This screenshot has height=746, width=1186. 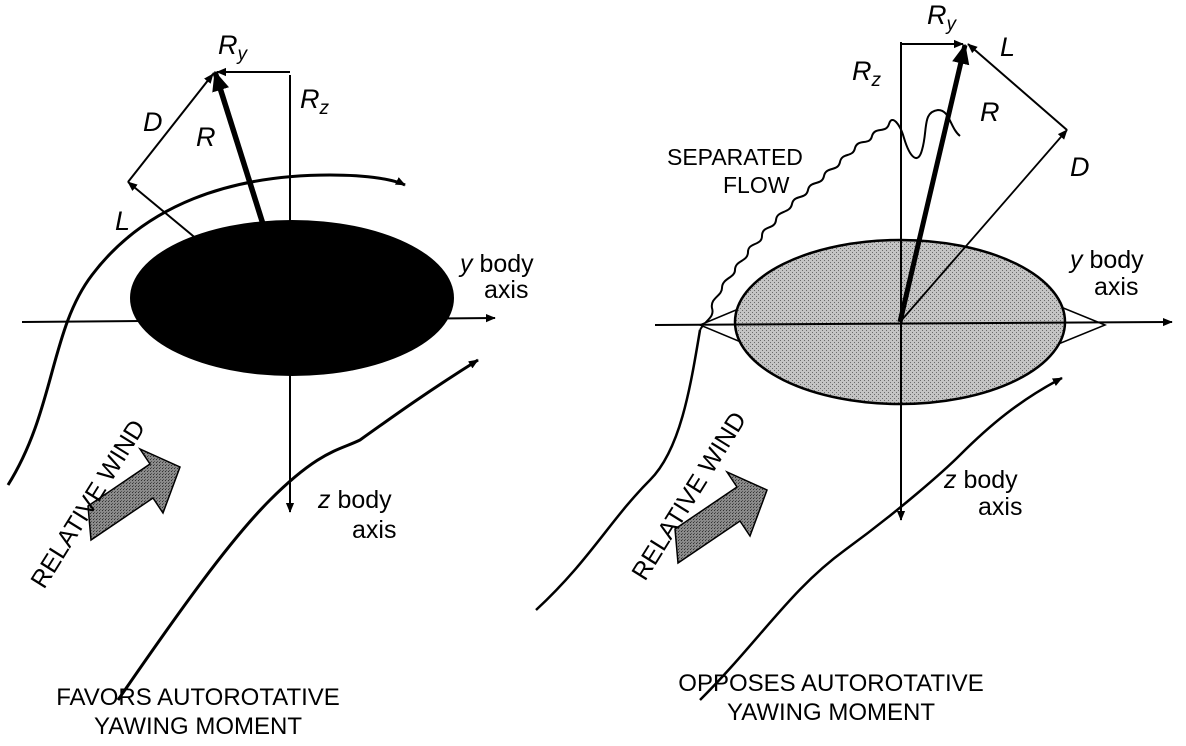 I want to click on right-Ry-label: Ry, so click(x=942, y=17).